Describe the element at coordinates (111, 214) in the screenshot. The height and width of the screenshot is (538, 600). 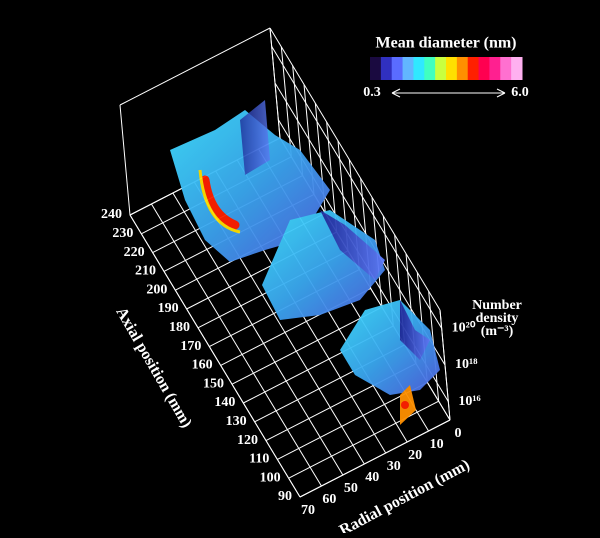
I see `x-tick-label: 240` at that location.